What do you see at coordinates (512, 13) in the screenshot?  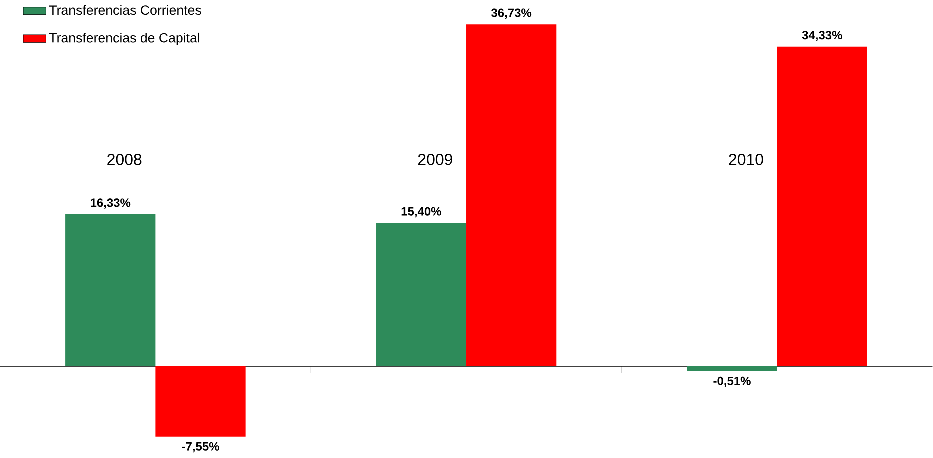 I see `data-label: 36,73%` at bounding box center [512, 13].